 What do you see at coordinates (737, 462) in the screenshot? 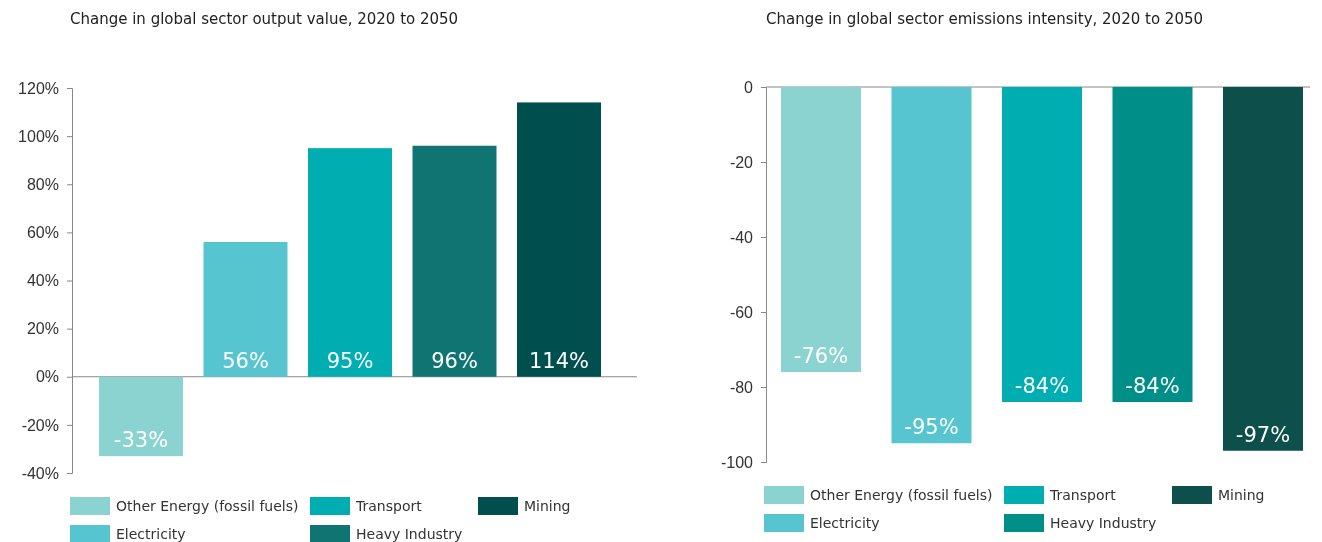
I see `y-tick-label: -100` at bounding box center [737, 462].